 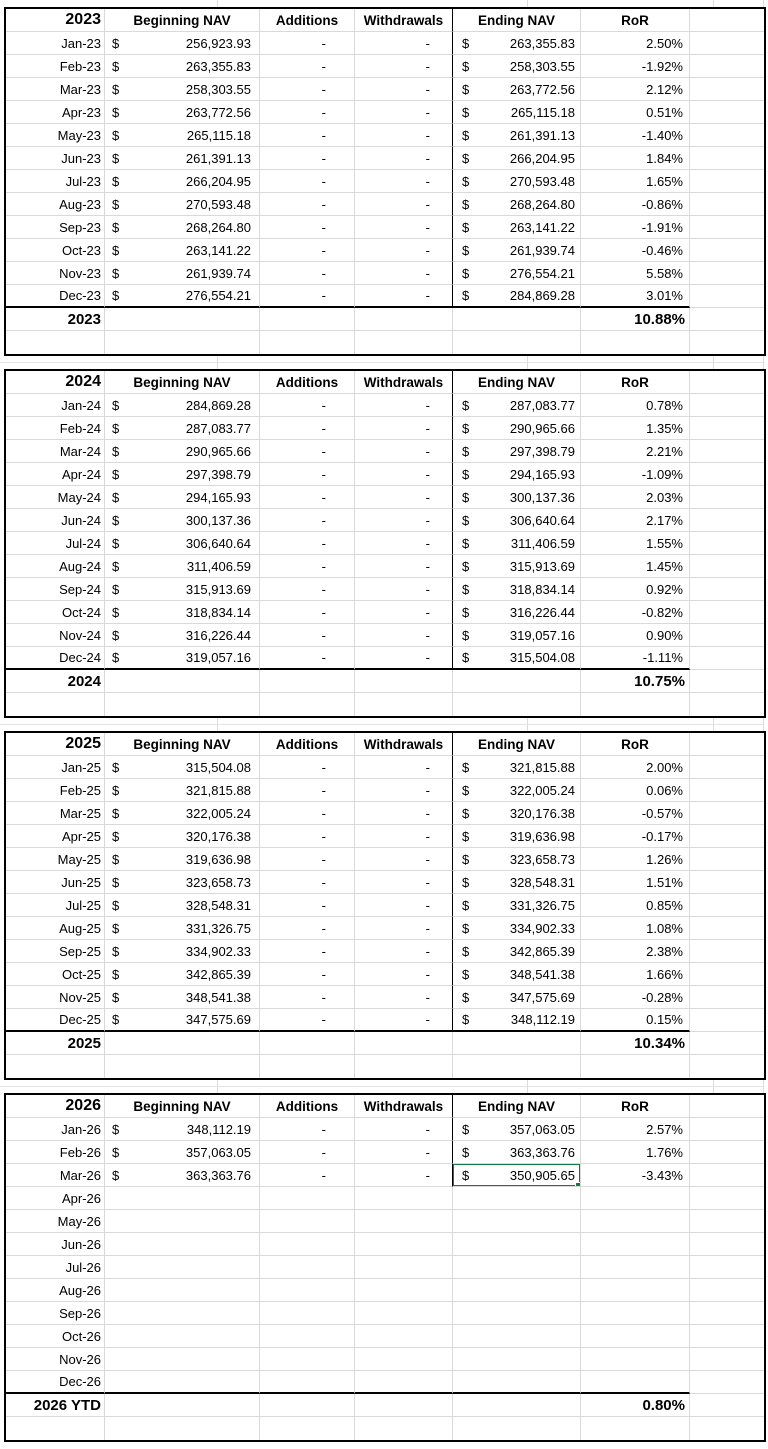 I want to click on beginning-nav-cell: $ 300,137.36, so click(x=182, y=520).